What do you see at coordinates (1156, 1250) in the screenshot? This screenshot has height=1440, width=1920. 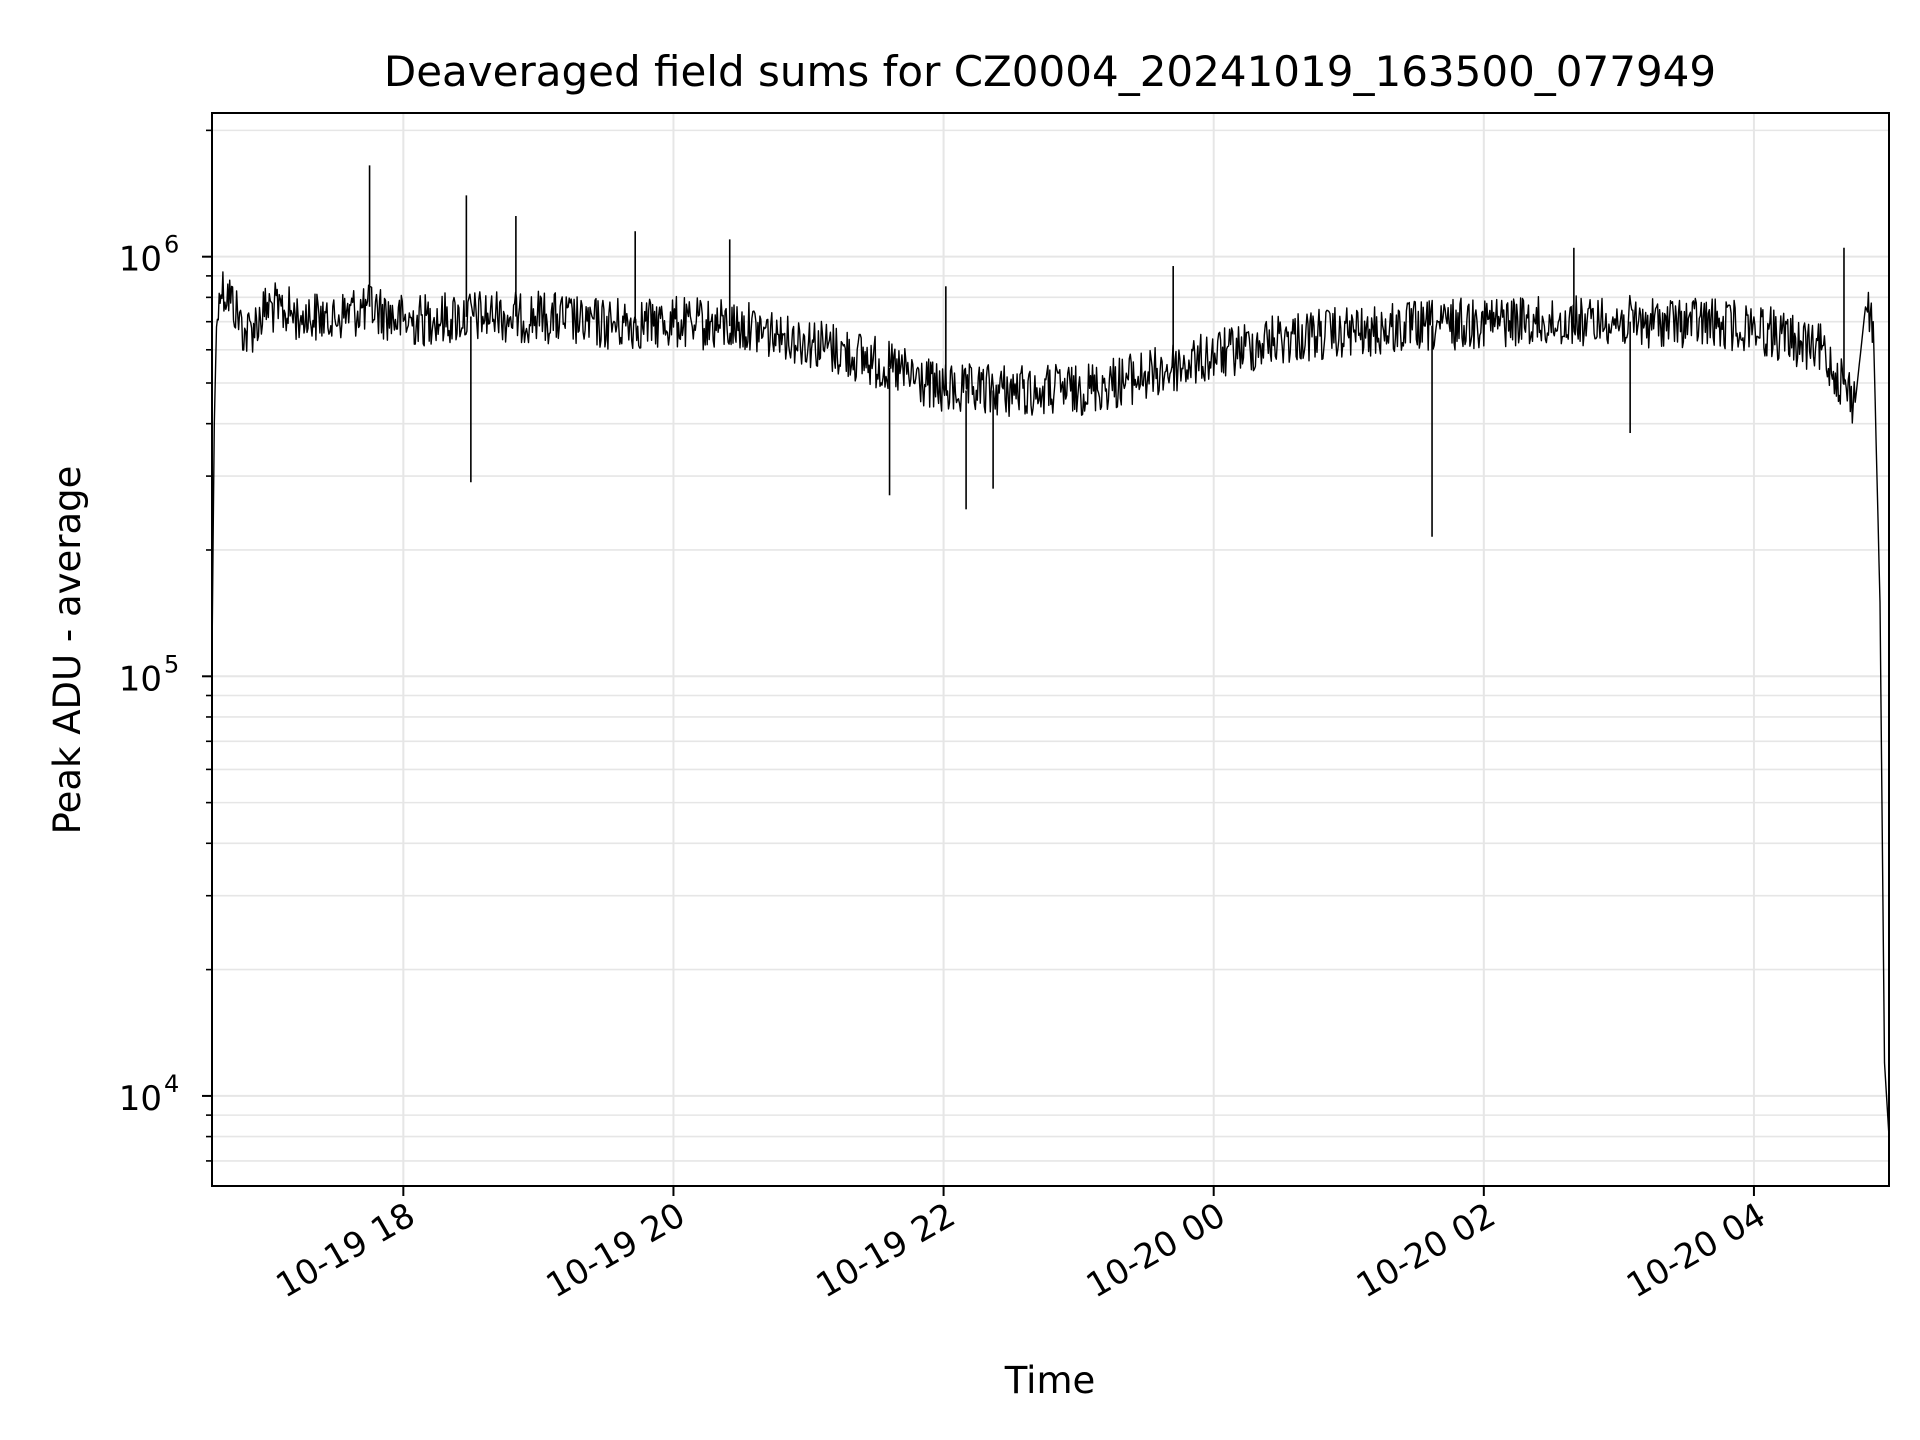 I see `x-tick-label: 10-20 00` at bounding box center [1156, 1250].